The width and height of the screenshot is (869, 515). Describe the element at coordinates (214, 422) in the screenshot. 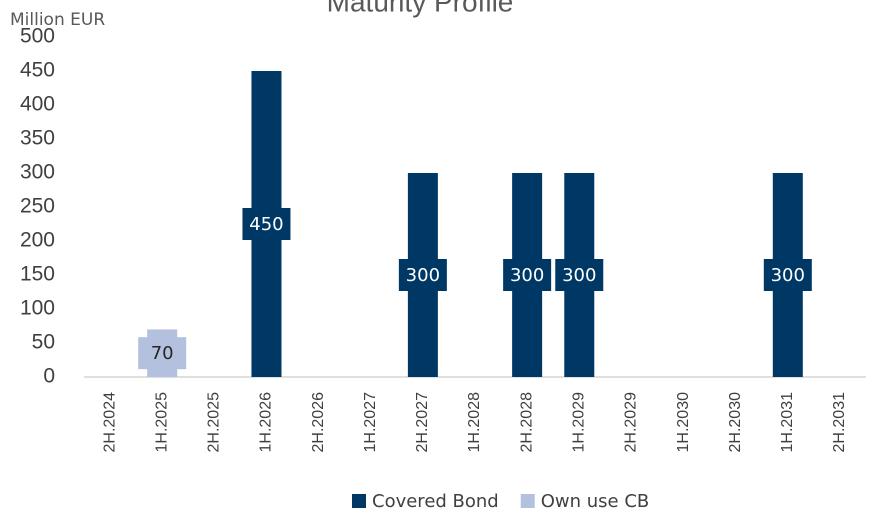

I see `x-tick-label: 2H.2025` at that location.